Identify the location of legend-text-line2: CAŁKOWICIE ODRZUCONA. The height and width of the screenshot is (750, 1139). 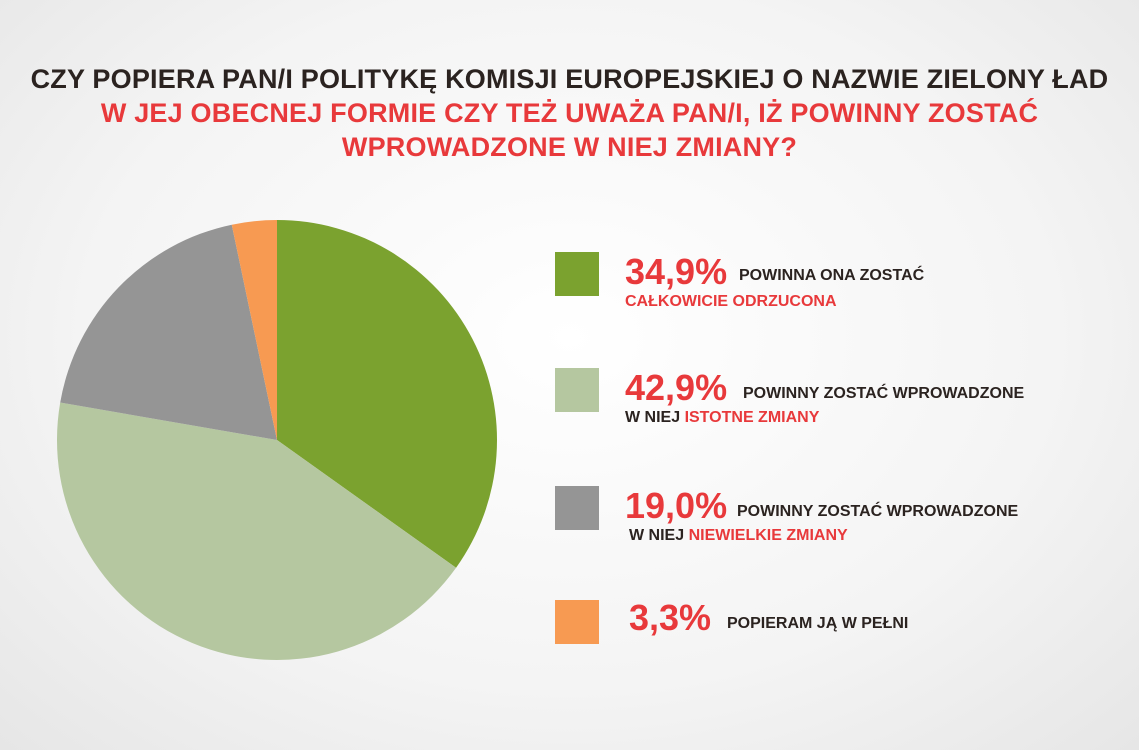
(731, 302).